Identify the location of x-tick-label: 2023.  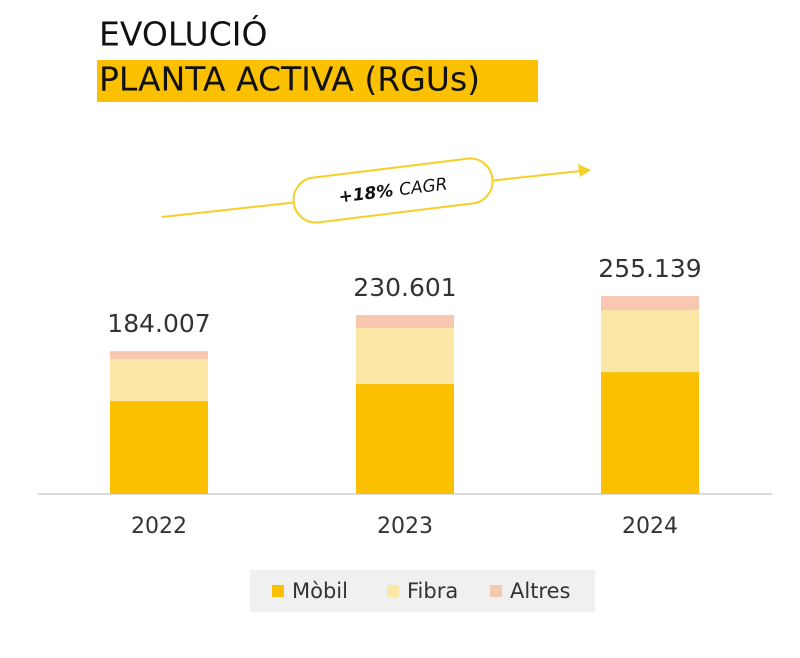
(405, 526).